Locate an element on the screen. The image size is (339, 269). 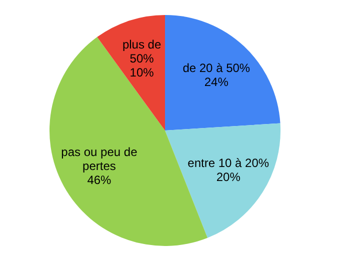
data-label: 24% is located at coordinates (216, 82).